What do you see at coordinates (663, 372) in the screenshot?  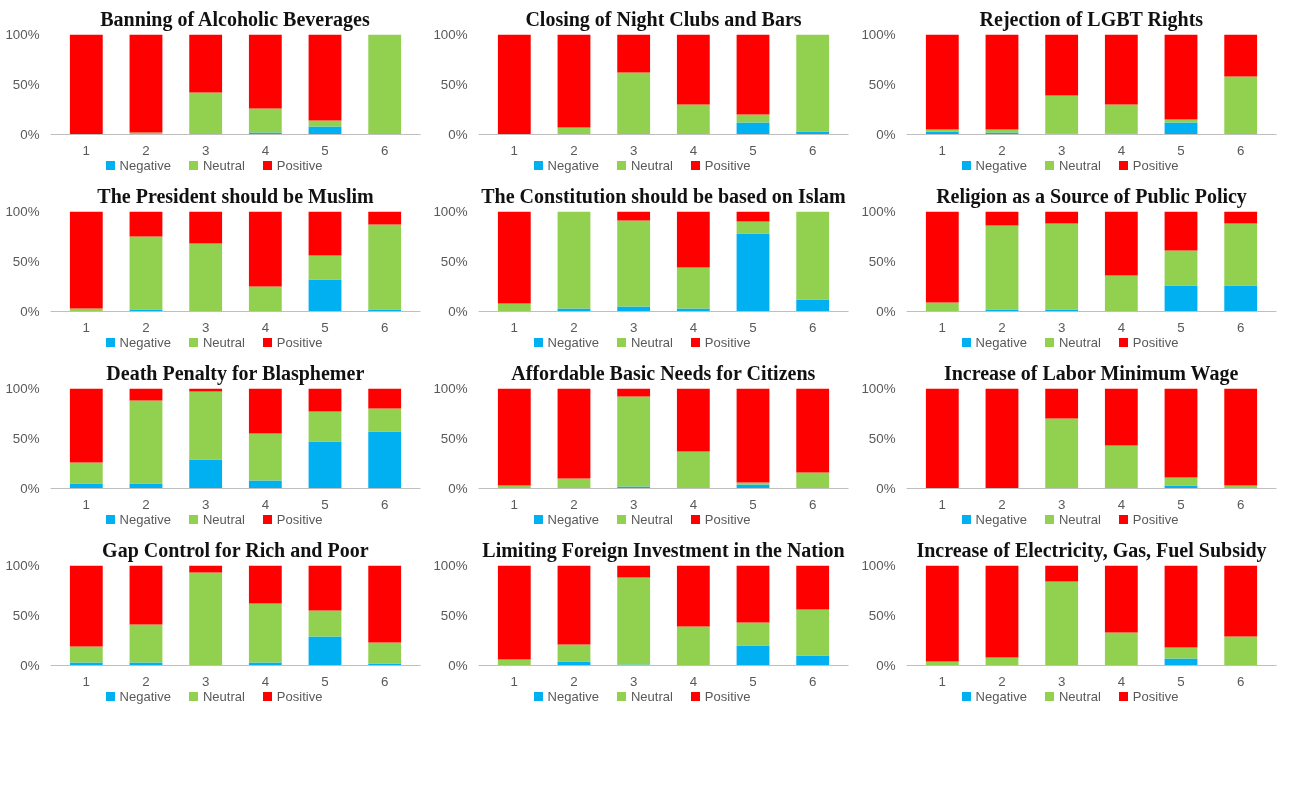 I see `chart-title: Affordable Basic Needs for Citizens` at bounding box center [663, 372].